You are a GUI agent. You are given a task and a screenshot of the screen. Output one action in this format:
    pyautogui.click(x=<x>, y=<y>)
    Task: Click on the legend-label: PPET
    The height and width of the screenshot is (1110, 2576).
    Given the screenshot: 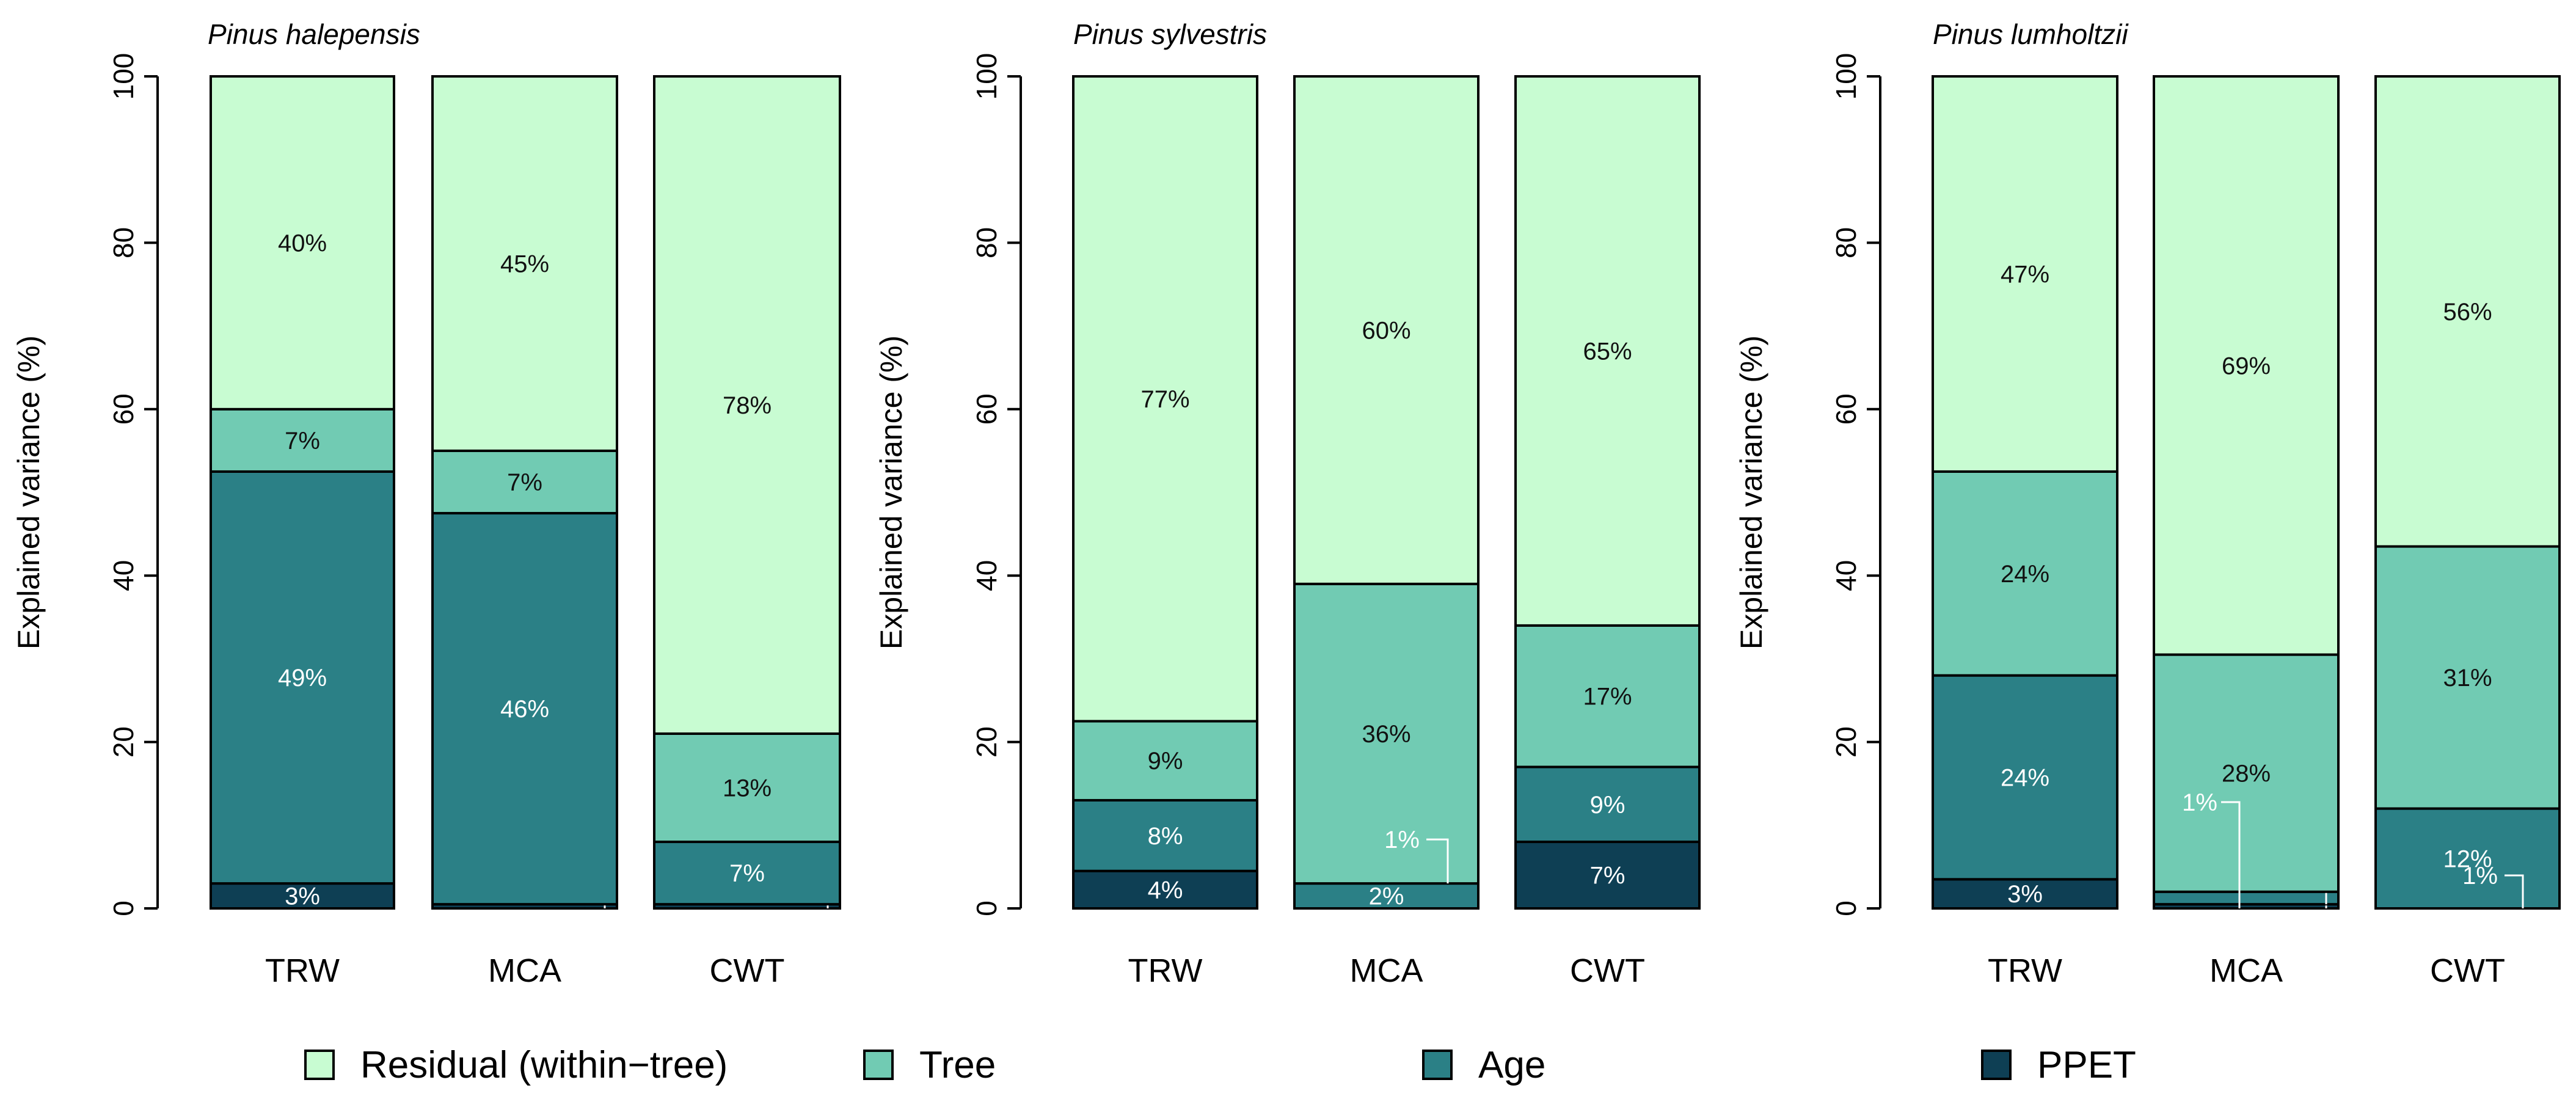 What is the action you would take?
    pyautogui.click(x=2086, y=1065)
    